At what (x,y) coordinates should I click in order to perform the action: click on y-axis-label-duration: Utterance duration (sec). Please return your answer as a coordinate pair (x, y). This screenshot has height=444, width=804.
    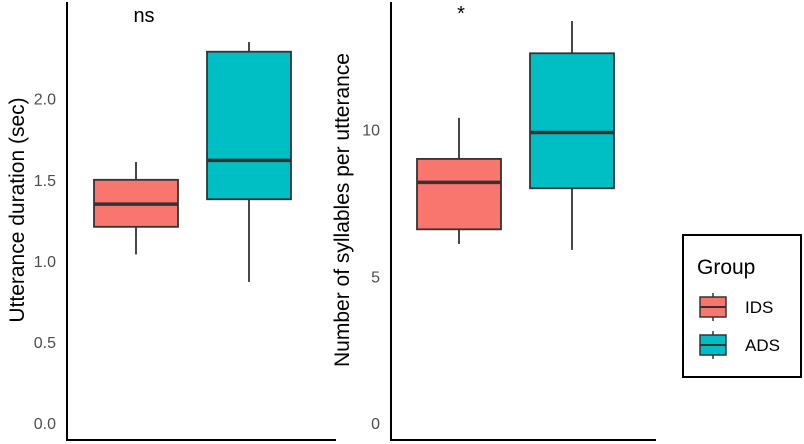
    Looking at the image, I should click on (17, 209).